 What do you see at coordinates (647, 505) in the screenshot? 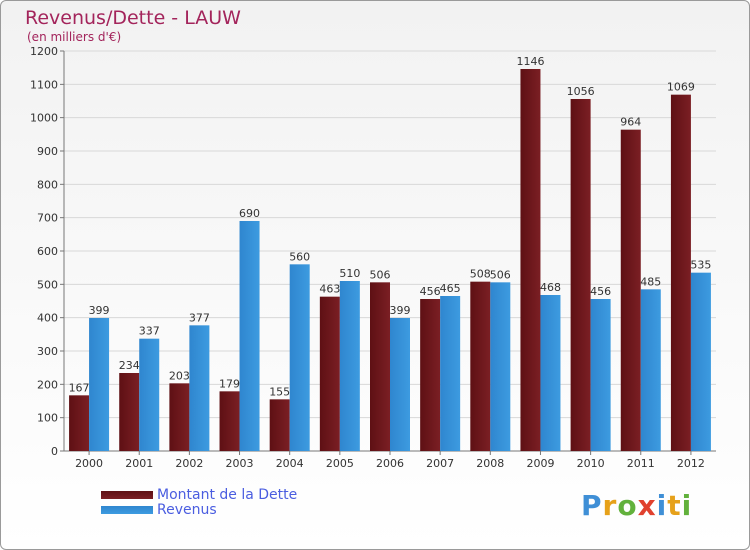
I see `logo-letter: x` at bounding box center [647, 505].